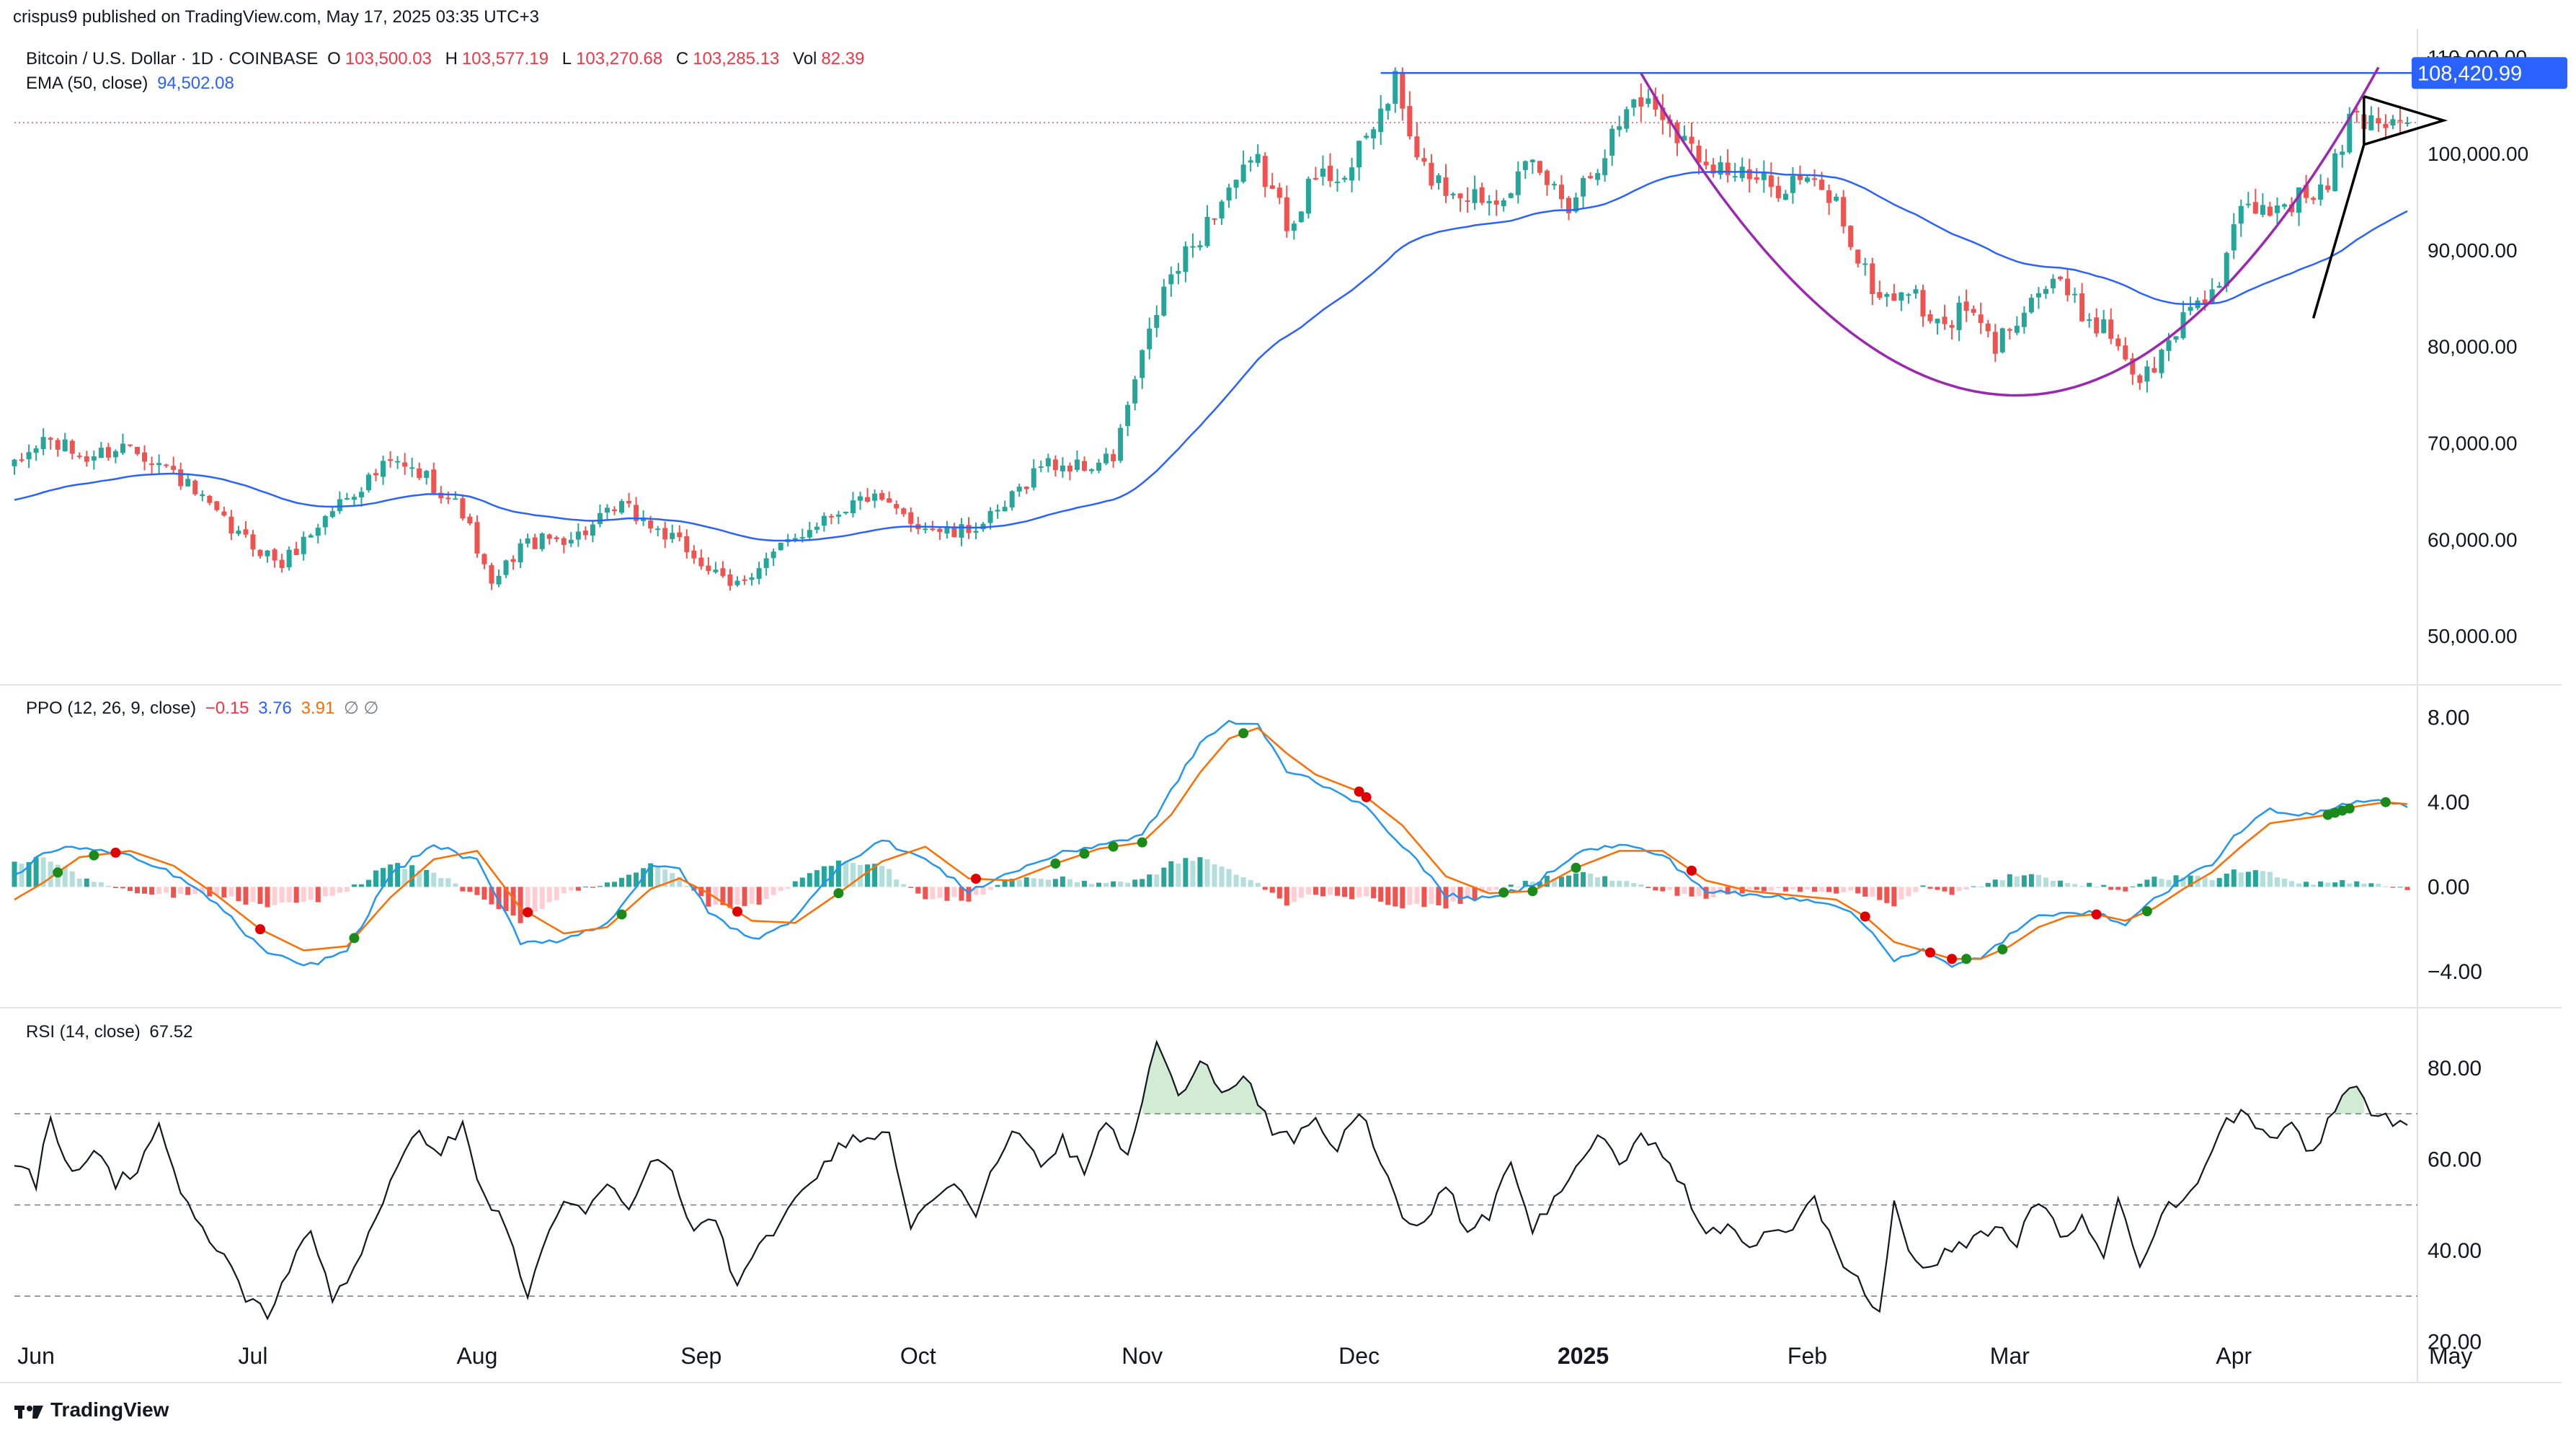  What do you see at coordinates (91, 1409) in the screenshot?
I see `tradingview-footer: TradingView` at bounding box center [91, 1409].